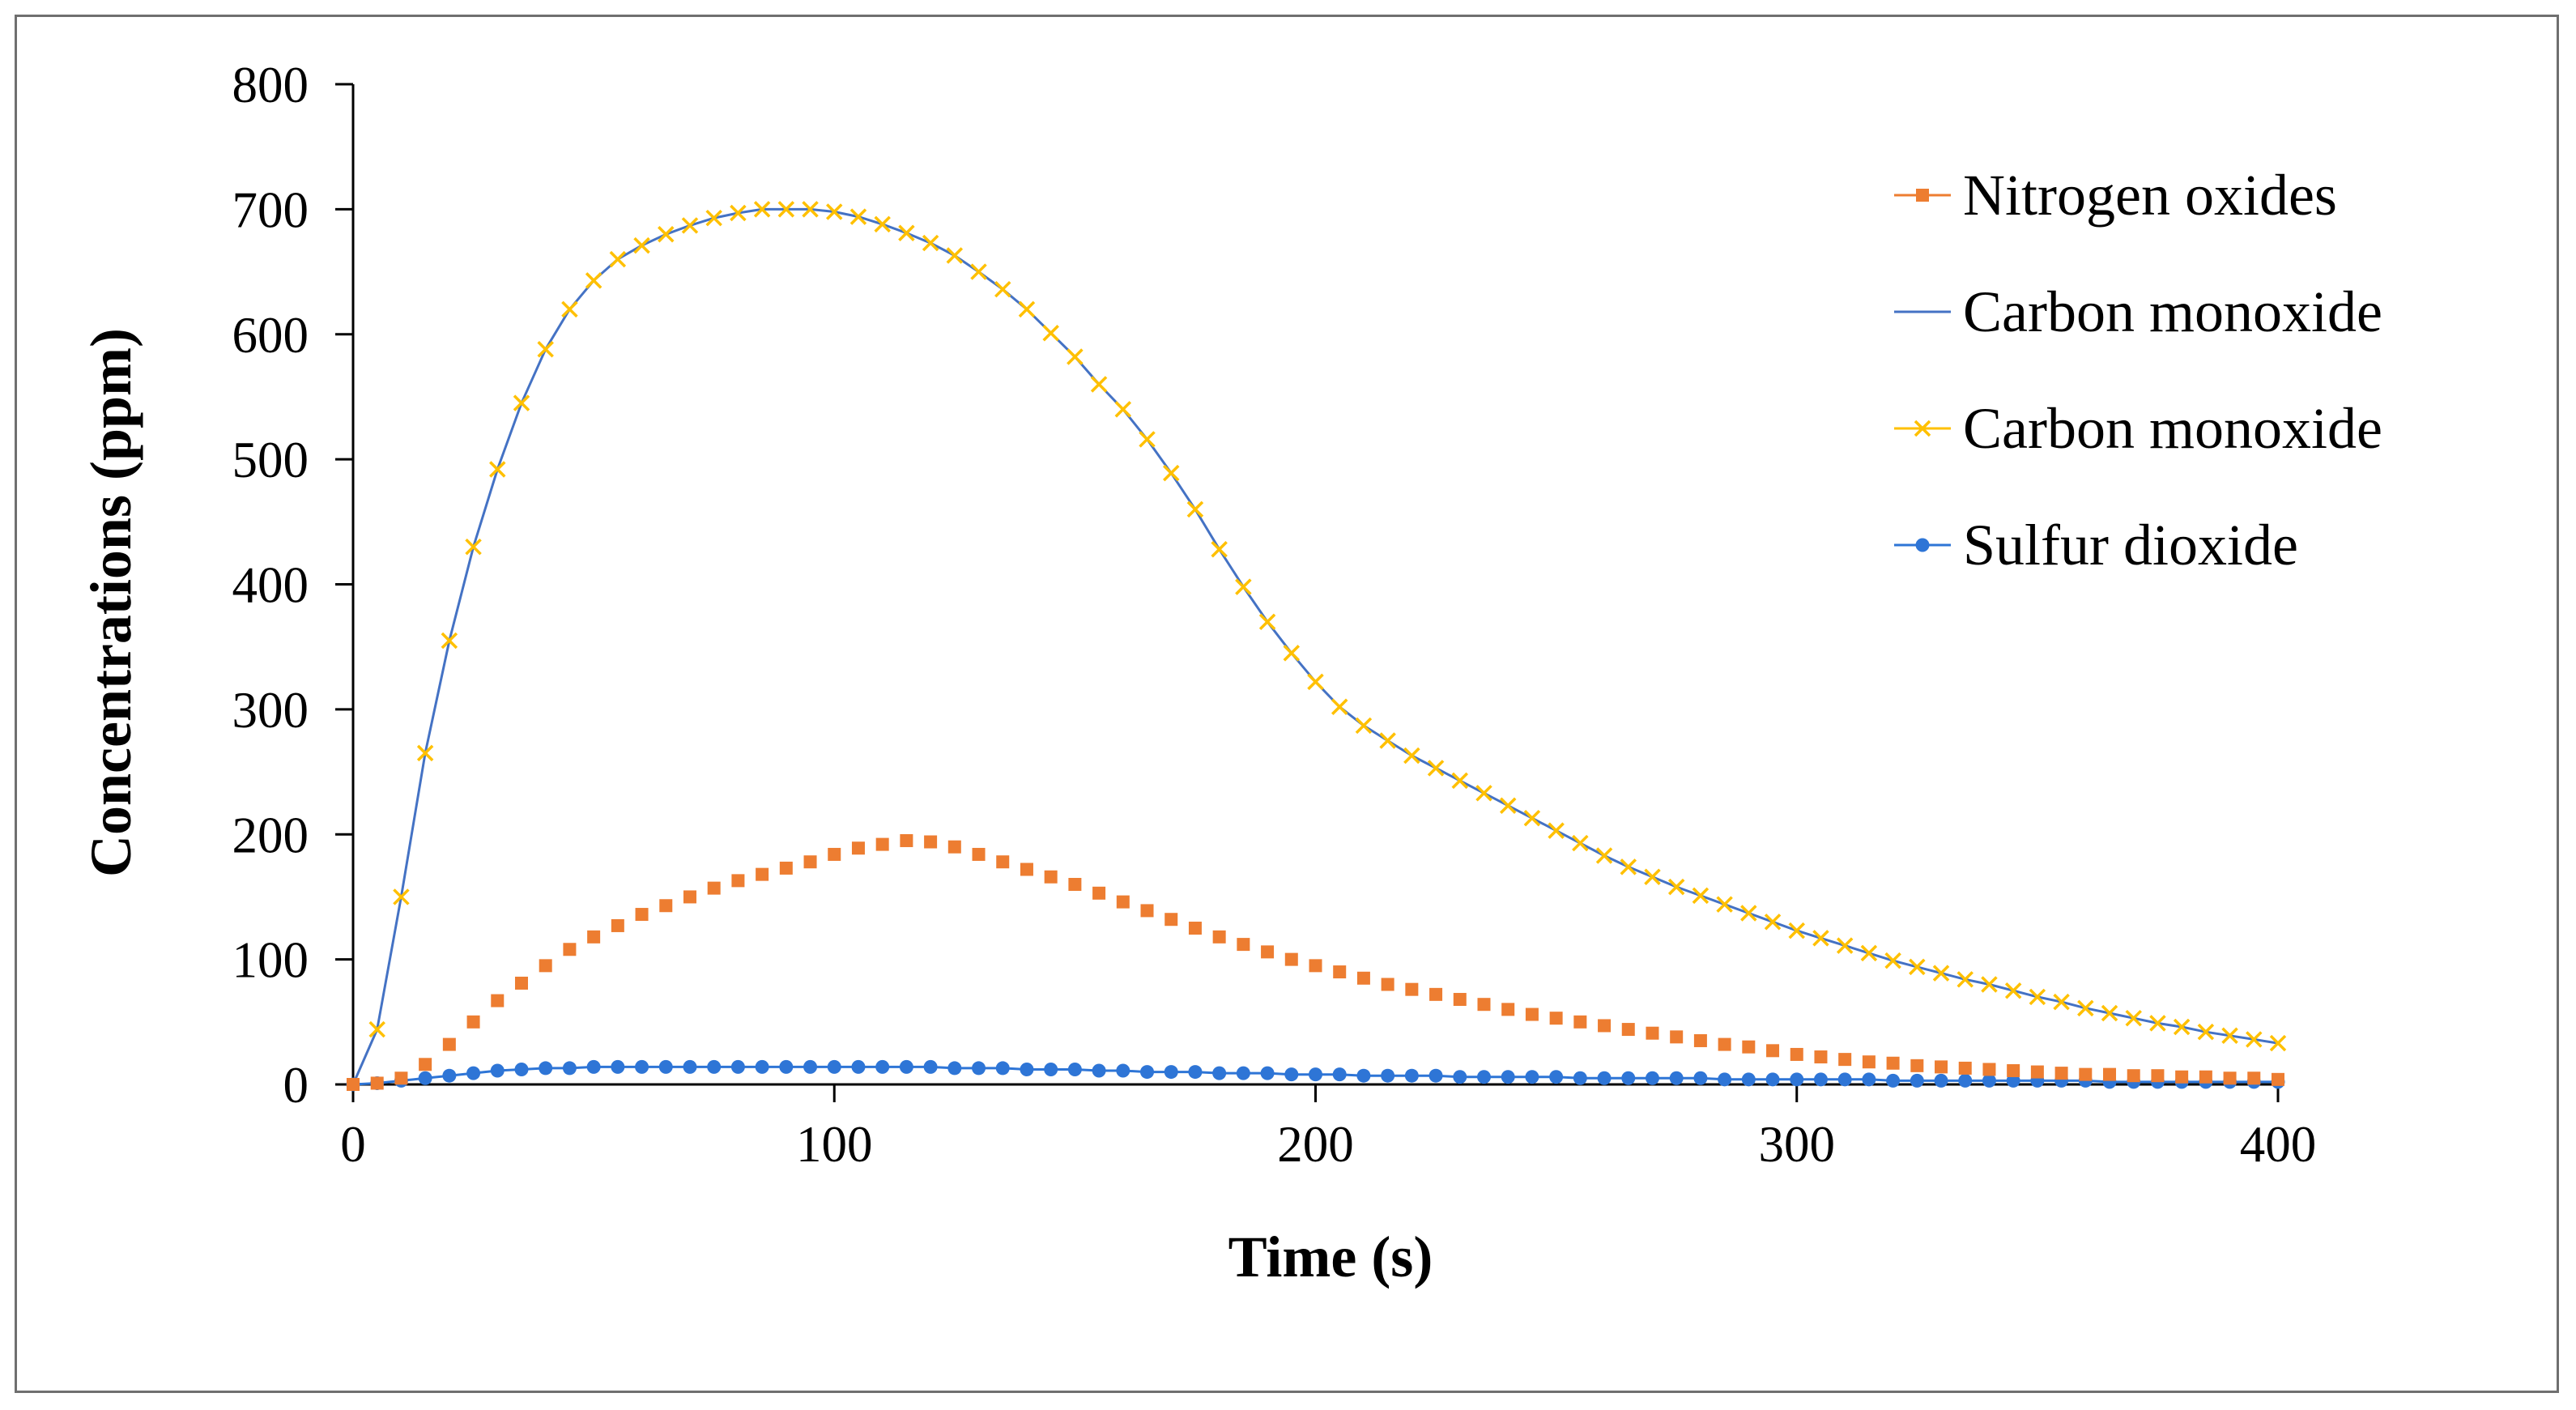 Image resolution: width=2576 pixels, height=1410 pixels. What do you see at coordinates (1315, 1144) in the screenshot?
I see `x-tick-label: 200` at bounding box center [1315, 1144].